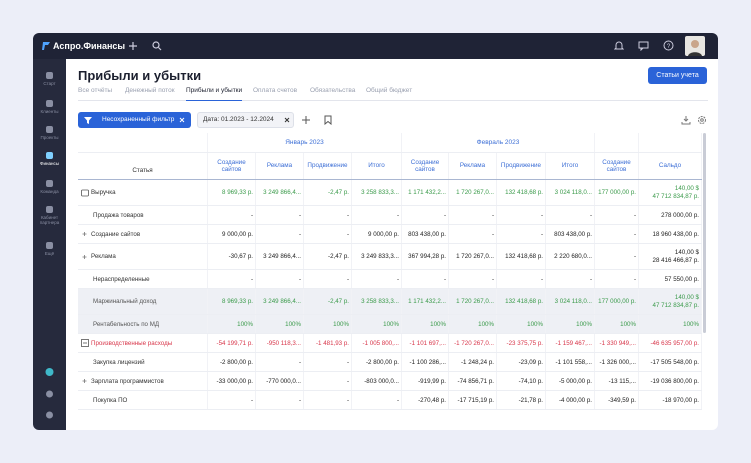 The image size is (751, 463). I want to click on cell: 367 994,28 р., so click(425, 256).